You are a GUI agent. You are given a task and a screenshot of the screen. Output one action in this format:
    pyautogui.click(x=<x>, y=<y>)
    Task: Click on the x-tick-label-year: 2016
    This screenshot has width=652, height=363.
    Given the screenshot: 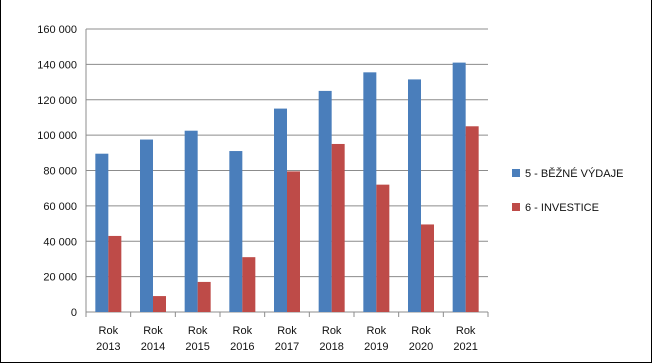 What is the action you would take?
    pyautogui.click(x=242, y=347)
    